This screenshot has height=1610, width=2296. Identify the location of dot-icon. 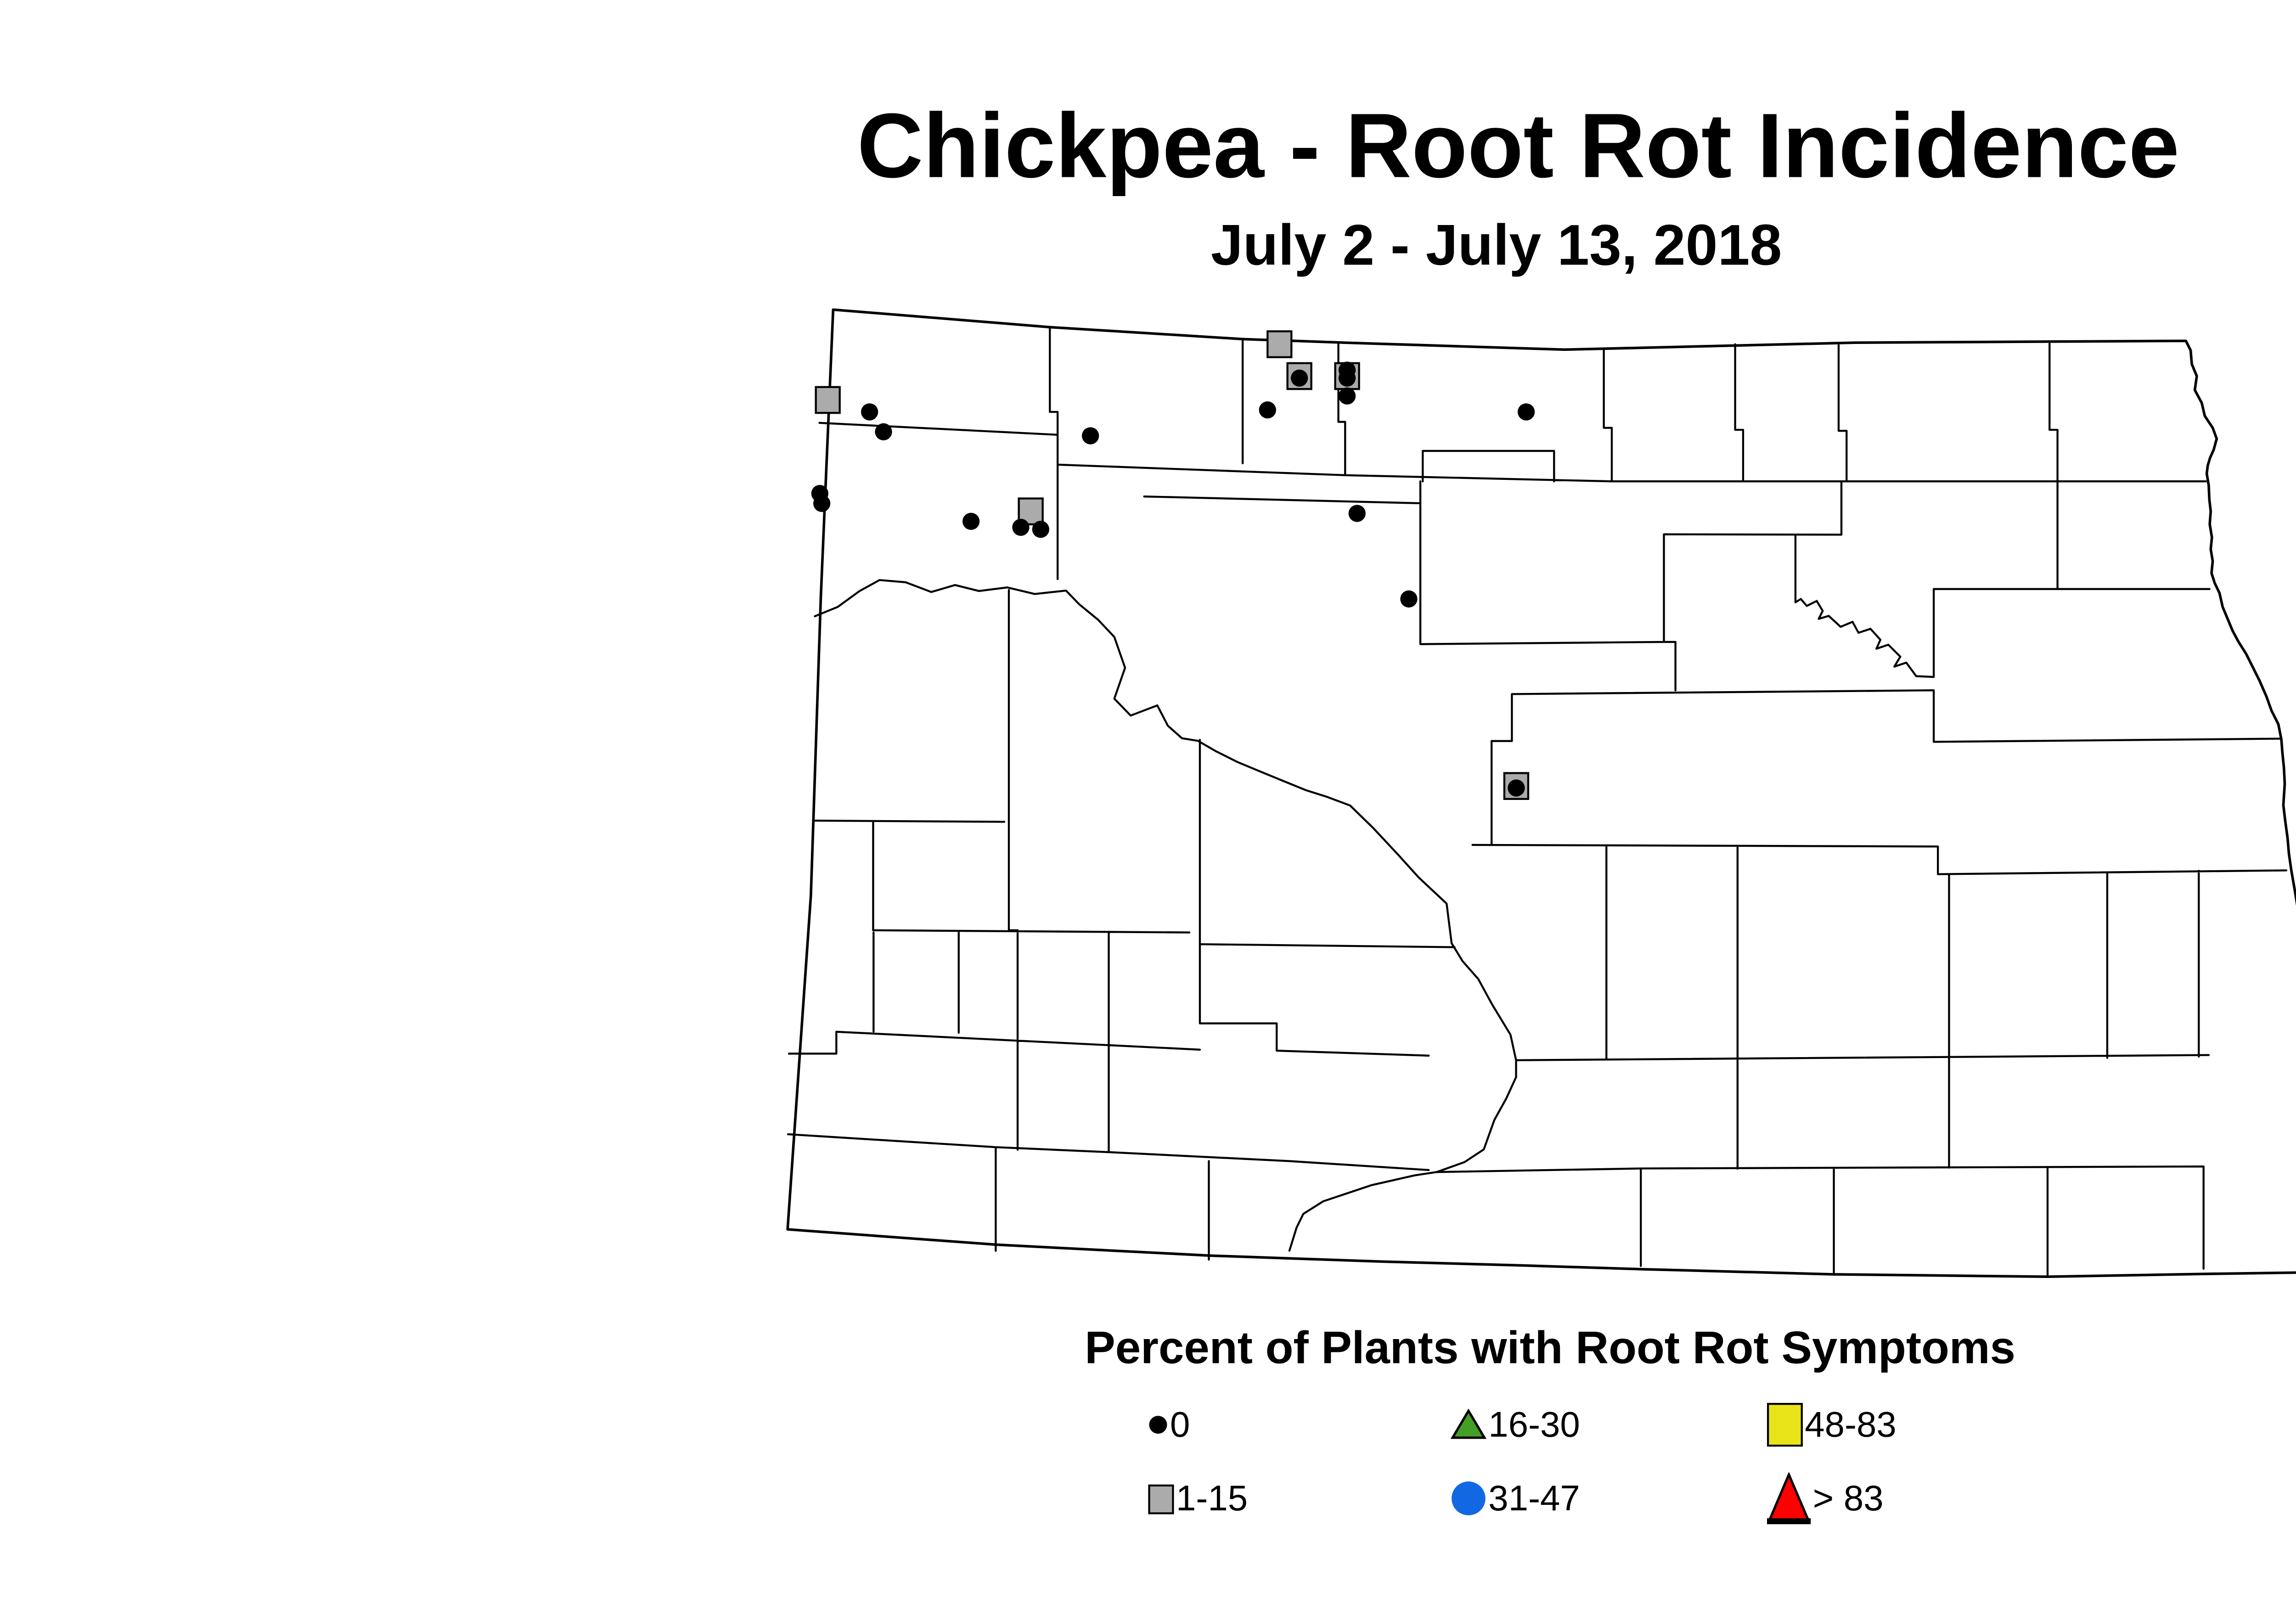
(1158, 1425).